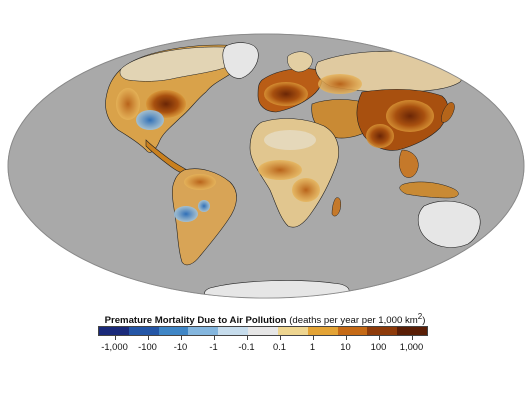  What do you see at coordinates (200, 182) in the screenshot?
I see `region-south-america-north` at bounding box center [200, 182].